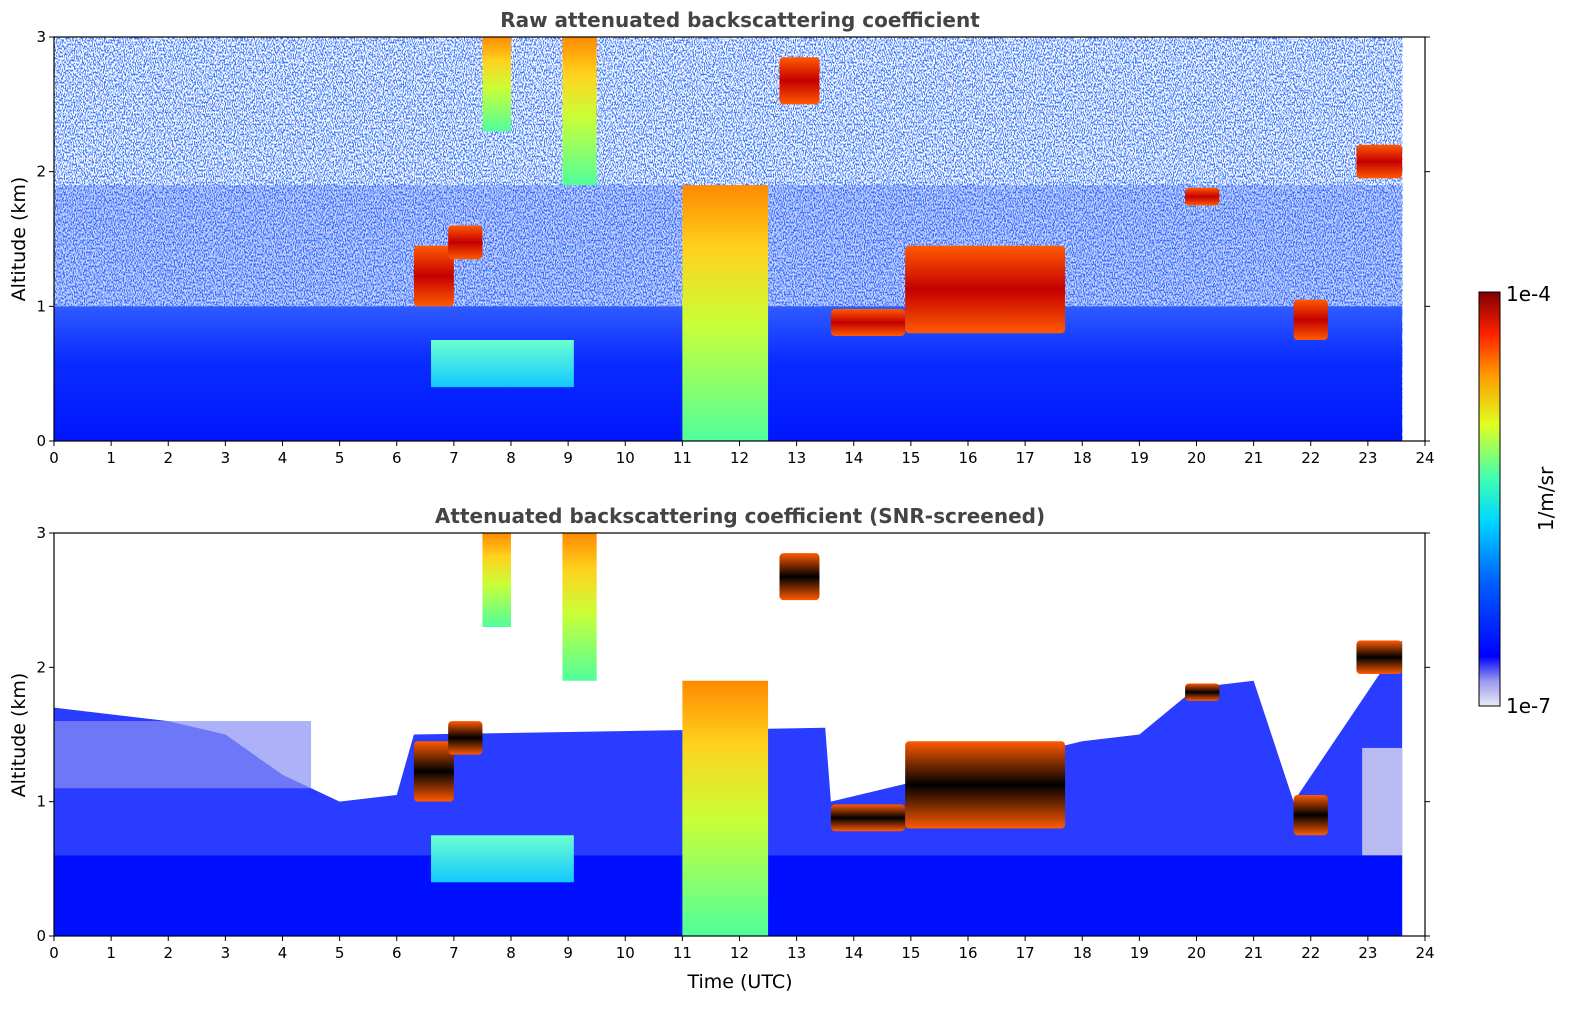  Describe the element at coordinates (41, 802) in the screenshot. I see `panel-2-ytick-label-1: 1` at that location.